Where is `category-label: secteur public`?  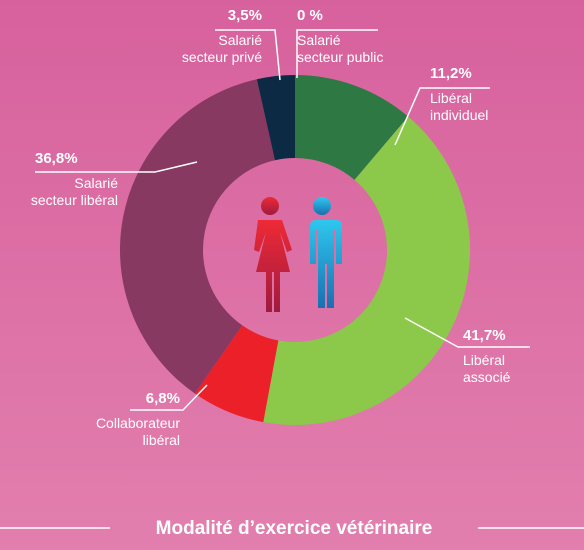
category-label: secteur public is located at coordinates (340, 57).